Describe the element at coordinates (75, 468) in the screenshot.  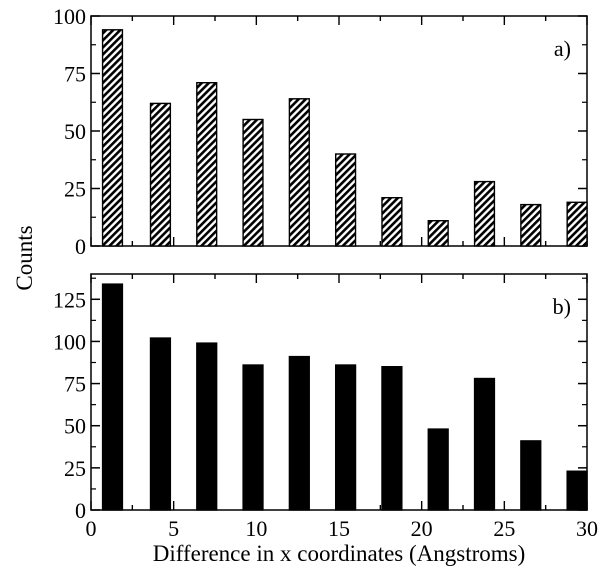
I see `y-tick-label-b: 25` at that location.